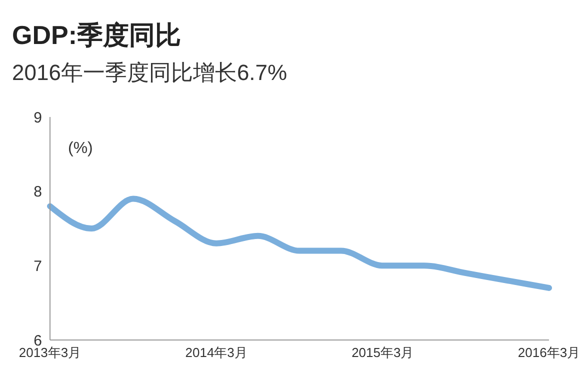 The height and width of the screenshot is (377, 587). What do you see at coordinates (96, 35) in the screenshot?
I see `chart-title: GDP:季度同比` at bounding box center [96, 35].